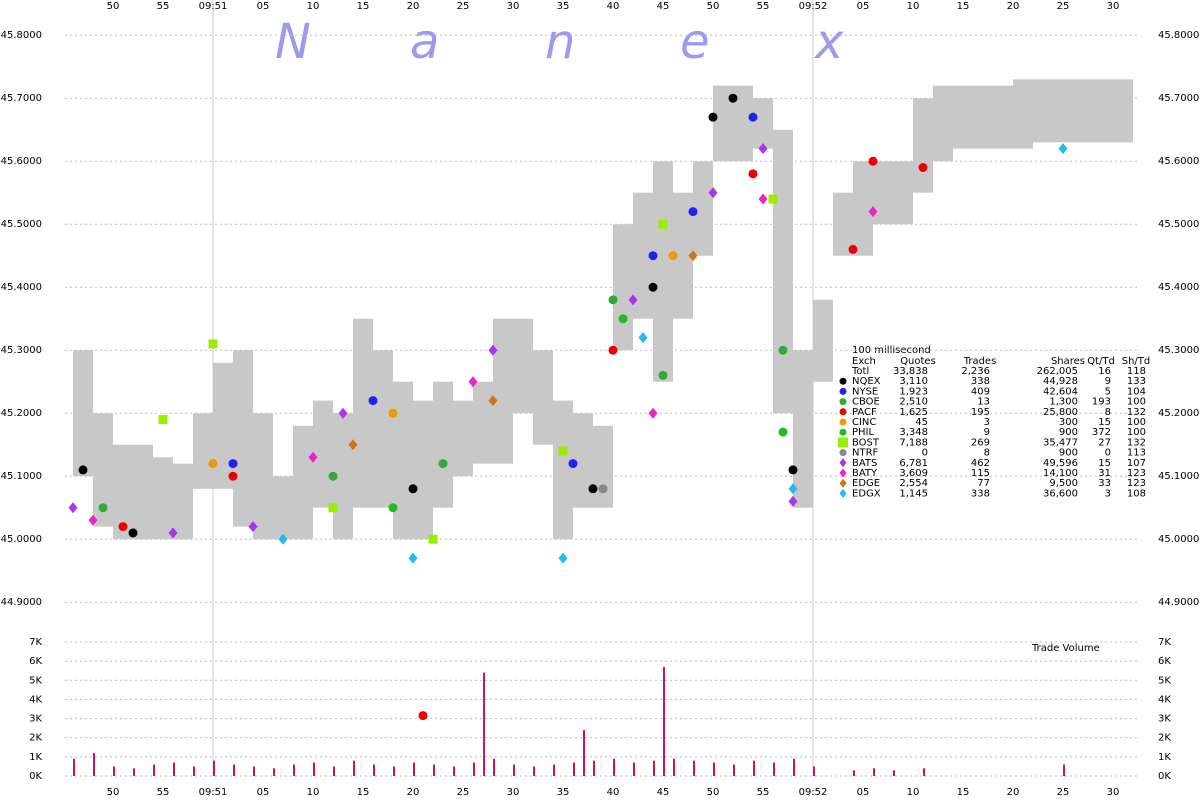 The width and height of the screenshot is (1200, 800). I want to click on table-header: Shares, so click(1068, 361).